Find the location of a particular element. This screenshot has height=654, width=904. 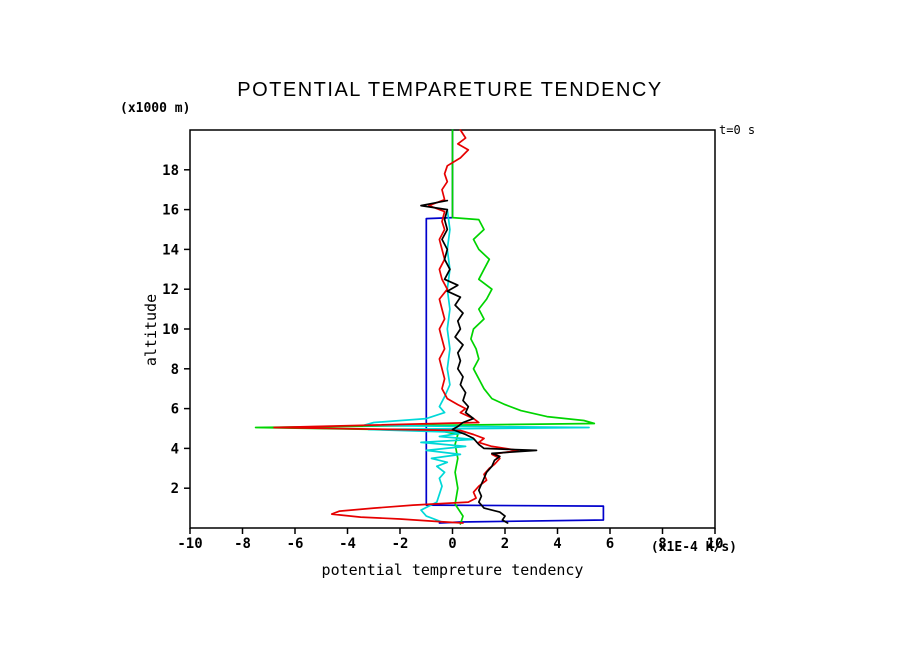

y-tick-label: 16 is located at coordinates (170, 211).